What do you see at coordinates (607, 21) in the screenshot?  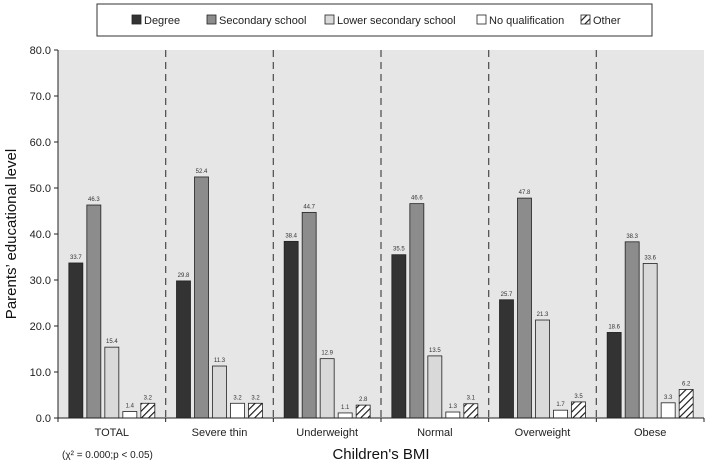 I see `legend-label: Other` at bounding box center [607, 21].